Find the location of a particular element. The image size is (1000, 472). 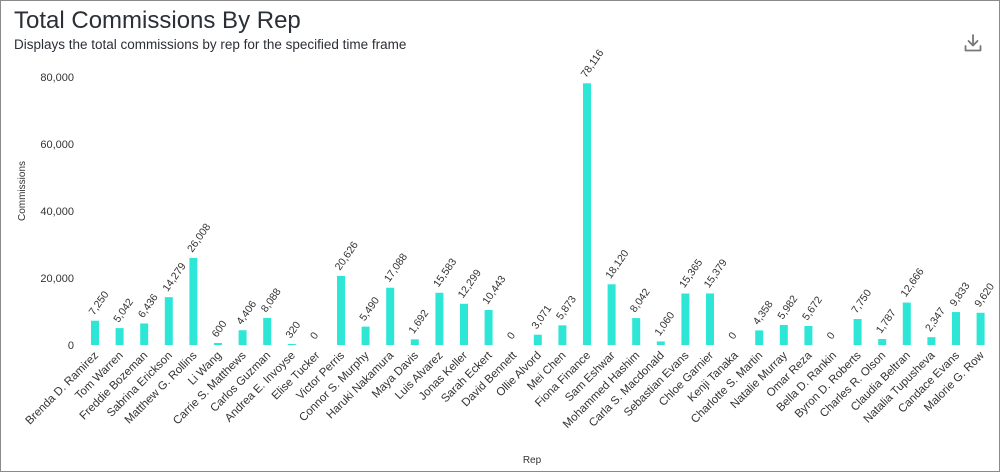

bar-value-label: 2,347 is located at coordinates (935, 319).